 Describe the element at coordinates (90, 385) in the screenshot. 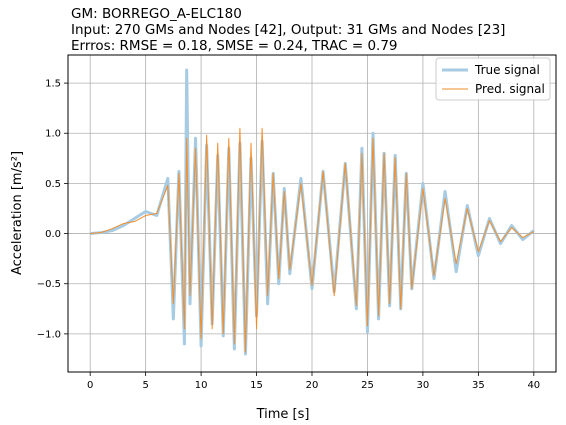

I see `x-tick-label: 0` at that location.